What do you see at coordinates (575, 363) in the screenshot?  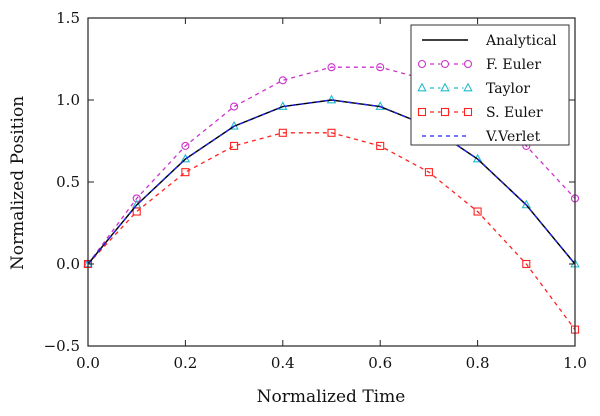 I see `x-tick-label: 1.0` at bounding box center [575, 363].